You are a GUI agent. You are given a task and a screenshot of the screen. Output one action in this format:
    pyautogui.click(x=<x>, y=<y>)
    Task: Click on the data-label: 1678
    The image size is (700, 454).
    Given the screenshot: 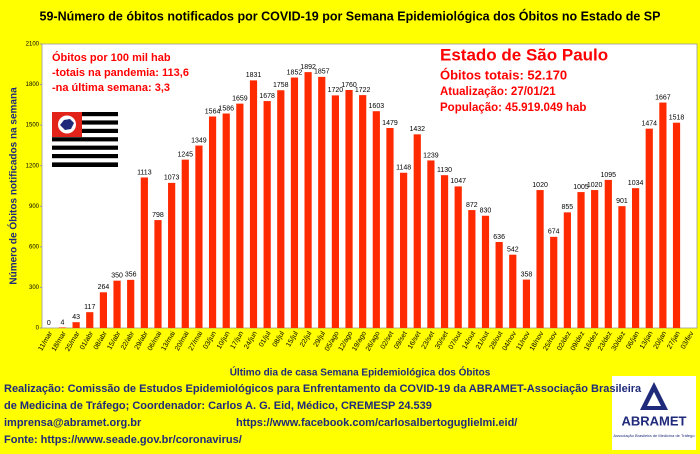 What is the action you would take?
    pyautogui.click(x=267, y=96)
    